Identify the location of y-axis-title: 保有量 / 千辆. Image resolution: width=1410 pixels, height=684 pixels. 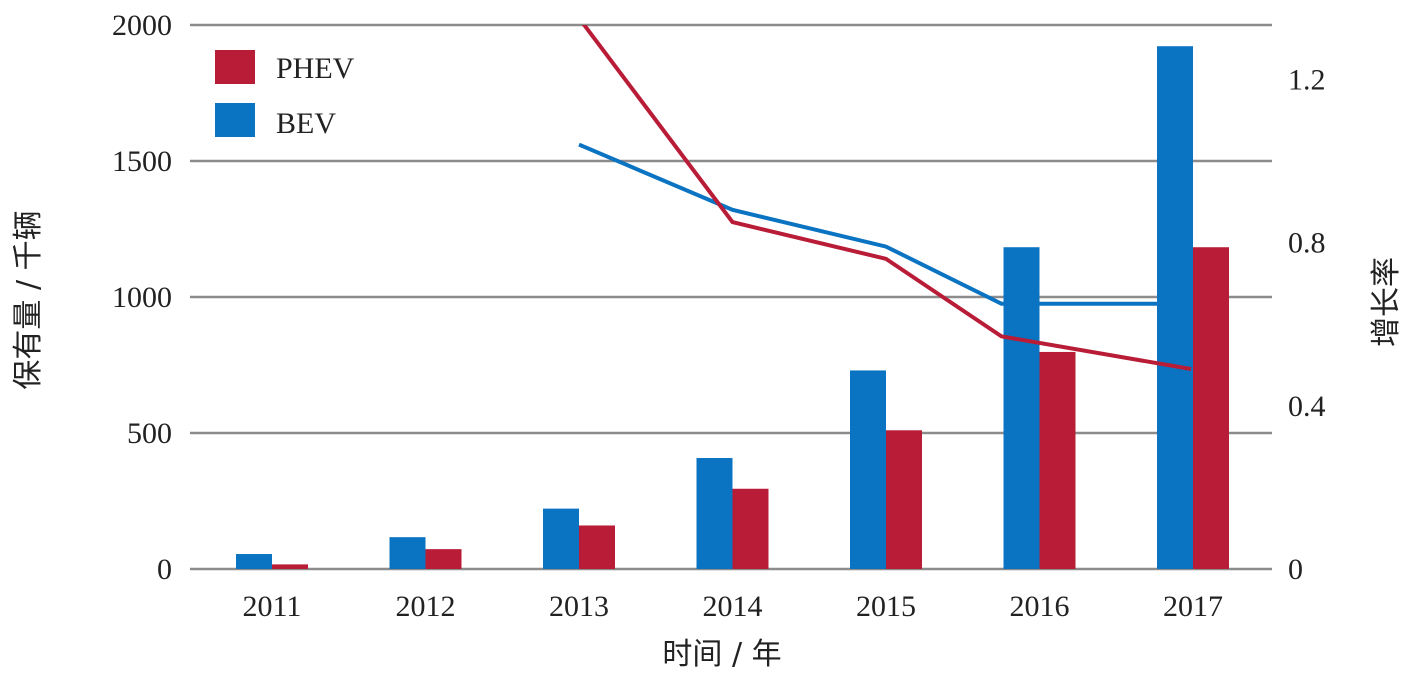
(28, 299).